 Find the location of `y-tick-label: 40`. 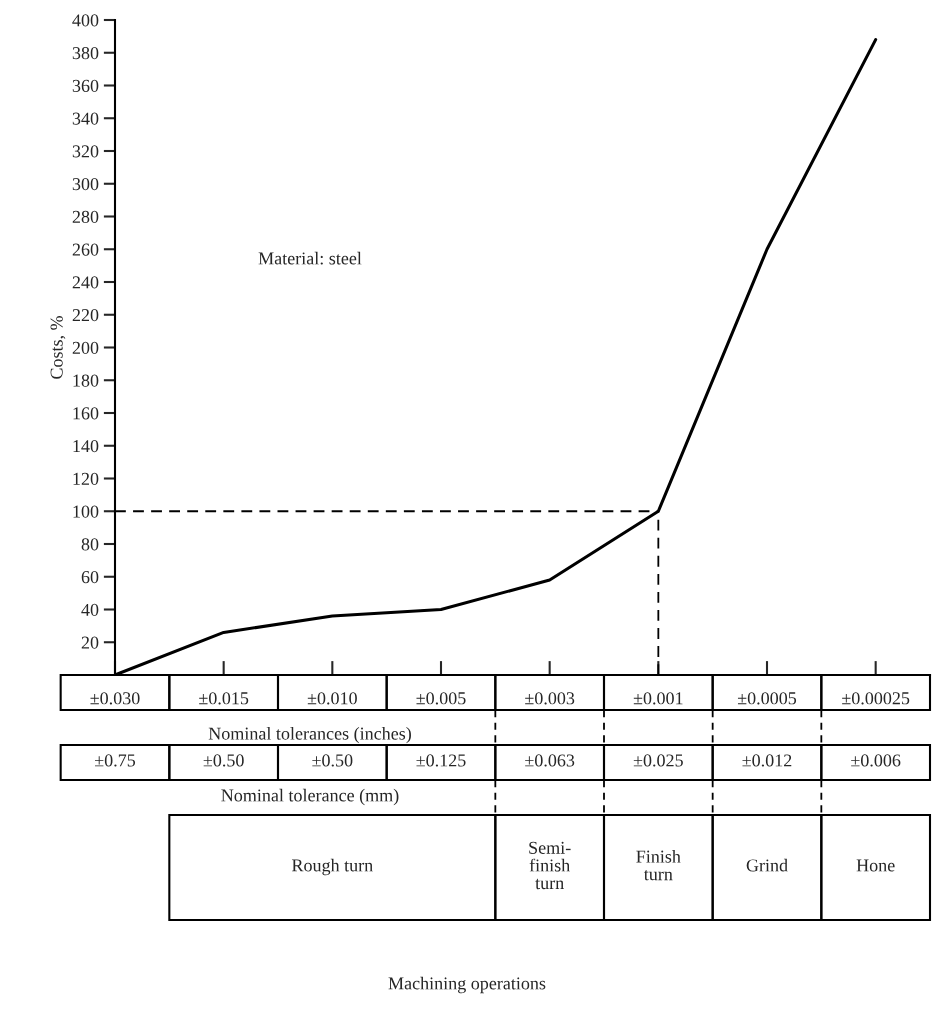

y-tick-label: 40 is located at coordinates (90, 609).